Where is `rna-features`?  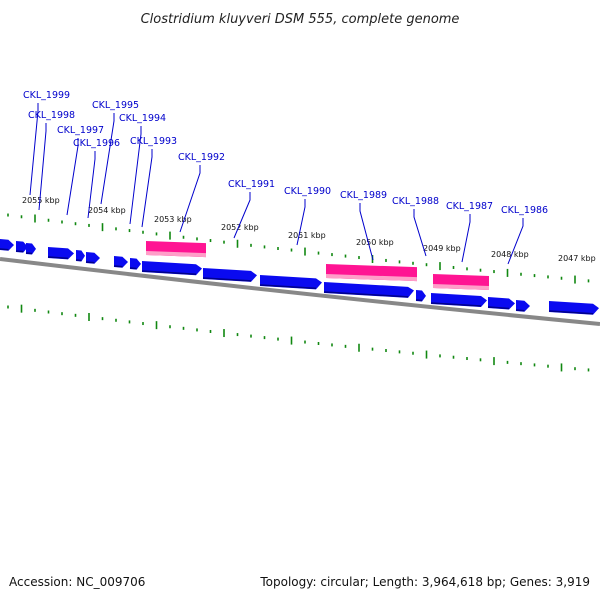
rna-features is located at coordinates (317, 265).